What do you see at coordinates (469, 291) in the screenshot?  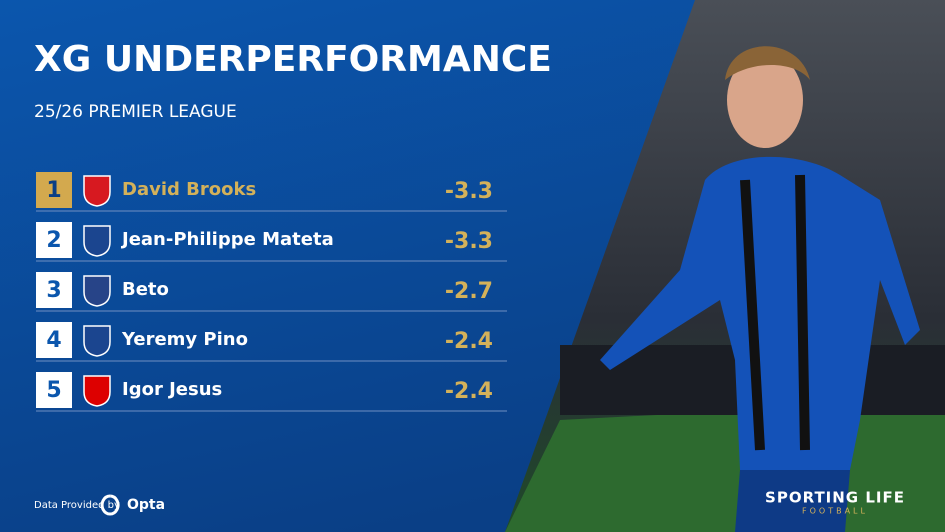 I see `value: -2.7` at bounding box center [469, 291].